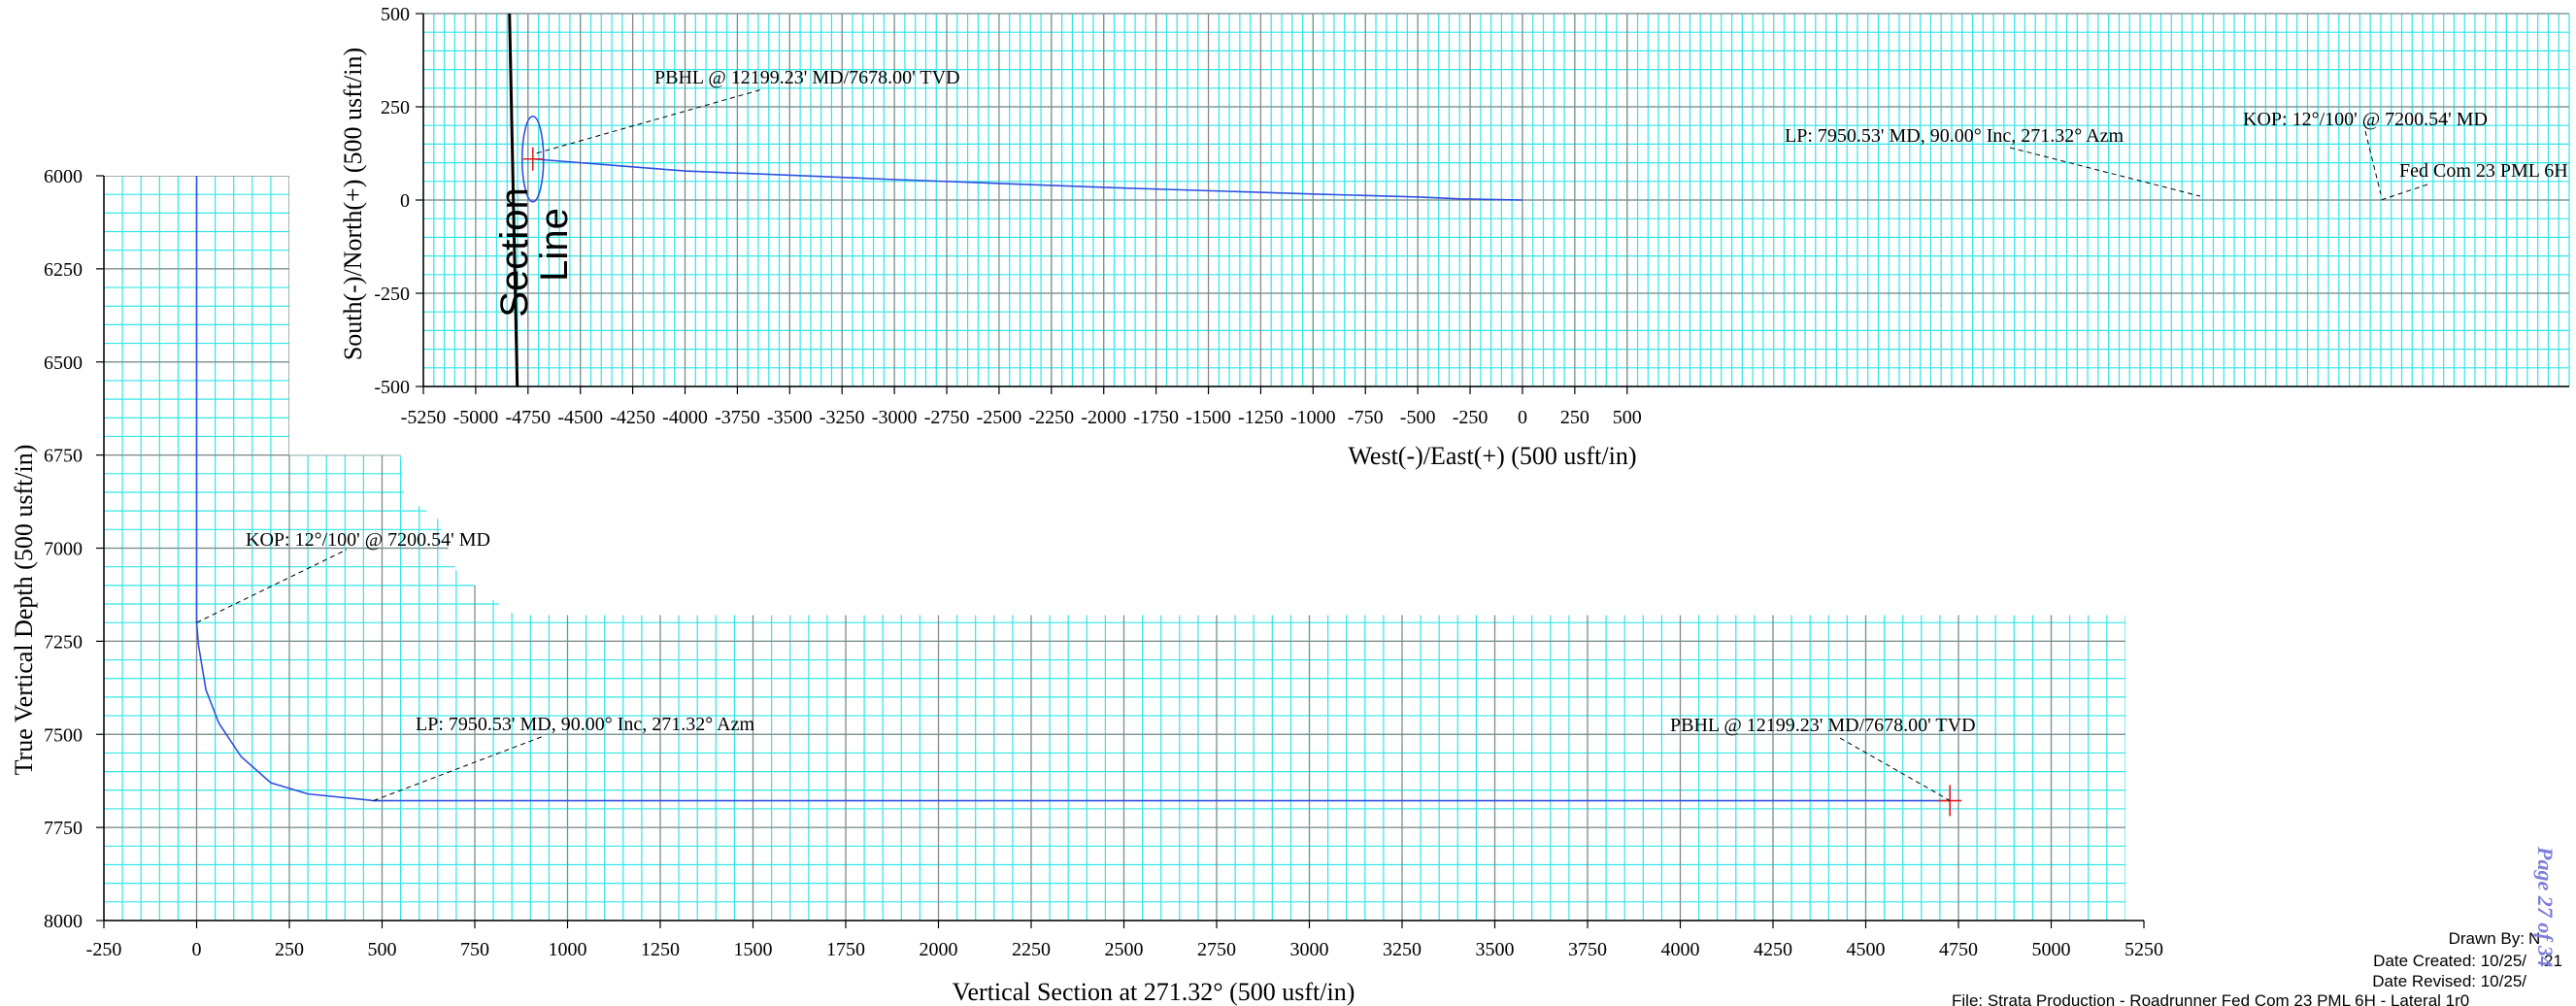  What do you see at coordinates (939, 949) in the screenshot?
I see `section-x-tick-label: 2000` at bounding box center [939, 949].